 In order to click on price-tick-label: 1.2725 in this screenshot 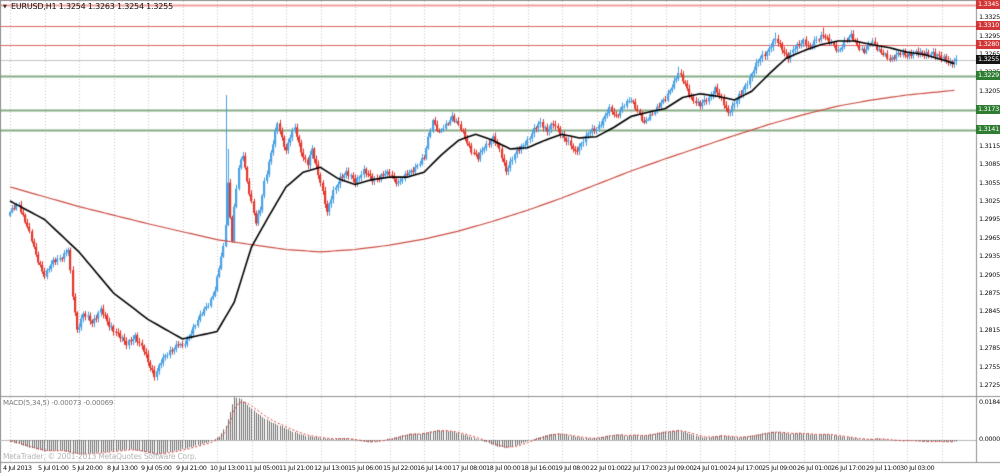, I will do `click(989, 384)`.